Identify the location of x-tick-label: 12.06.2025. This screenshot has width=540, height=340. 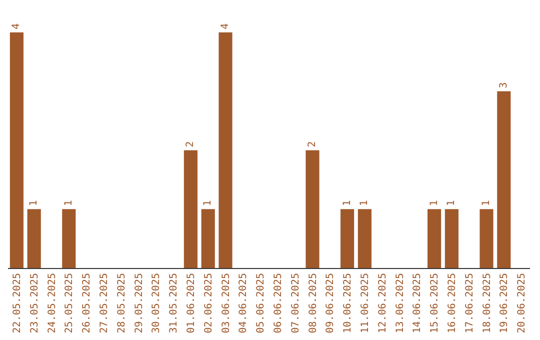
(382, 303).